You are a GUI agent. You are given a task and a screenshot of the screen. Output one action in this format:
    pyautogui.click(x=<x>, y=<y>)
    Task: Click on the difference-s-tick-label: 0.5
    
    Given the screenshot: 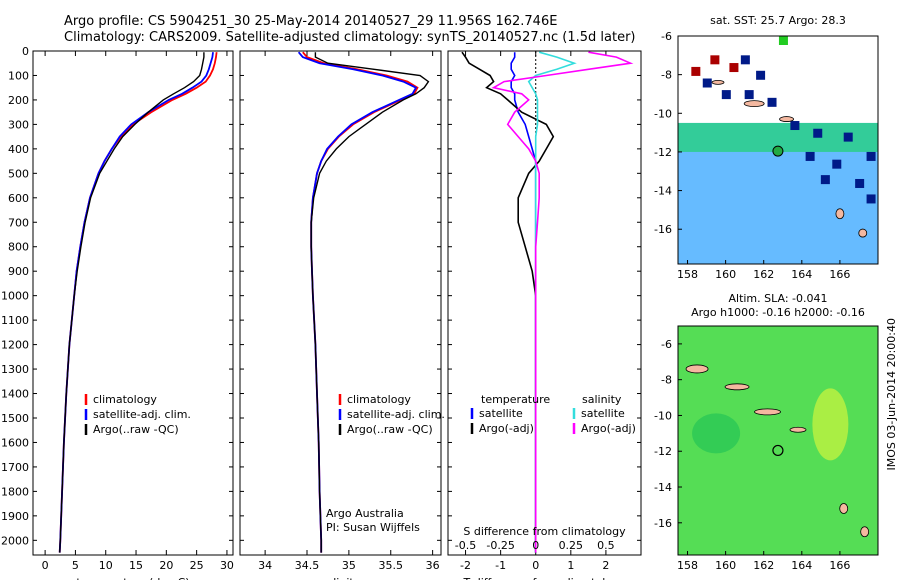 What is the action you would take?
    pyautogui.click(x=606, y=545)
    